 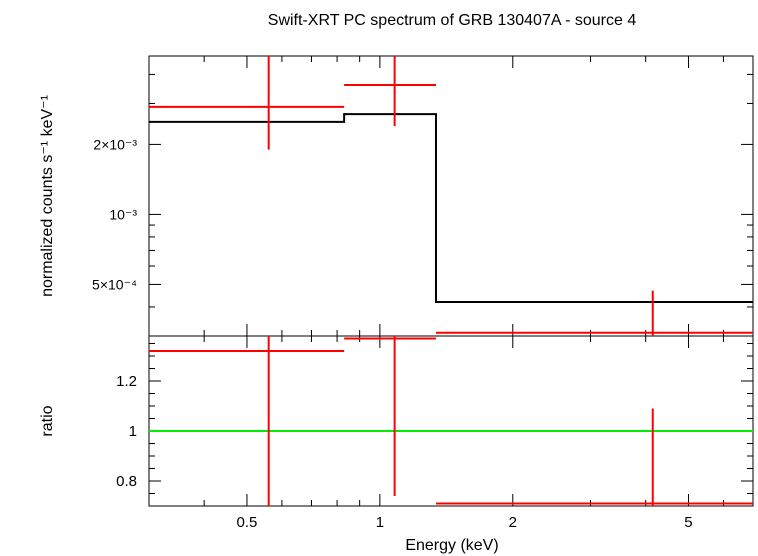 I want to click on ratio-y-tick-label: 1, so click(x=133, y=431).